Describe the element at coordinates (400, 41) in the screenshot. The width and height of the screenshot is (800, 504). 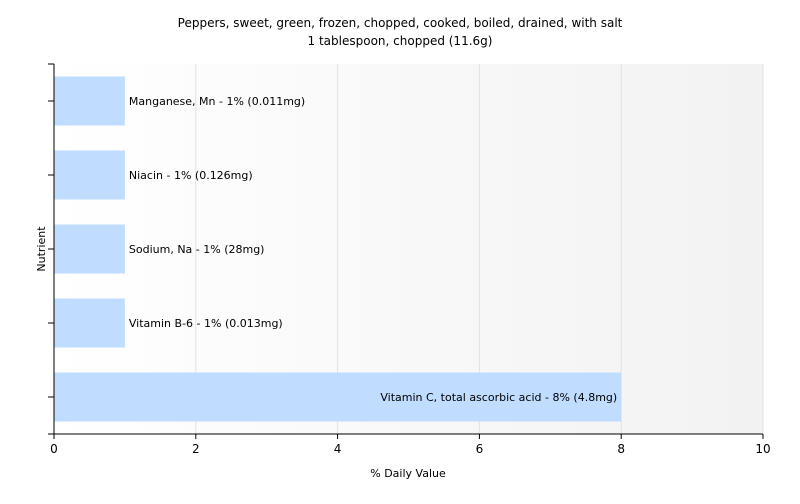
I see `chart-subtitle: 1 tablespoon, chopped (11.6g)` at that location.